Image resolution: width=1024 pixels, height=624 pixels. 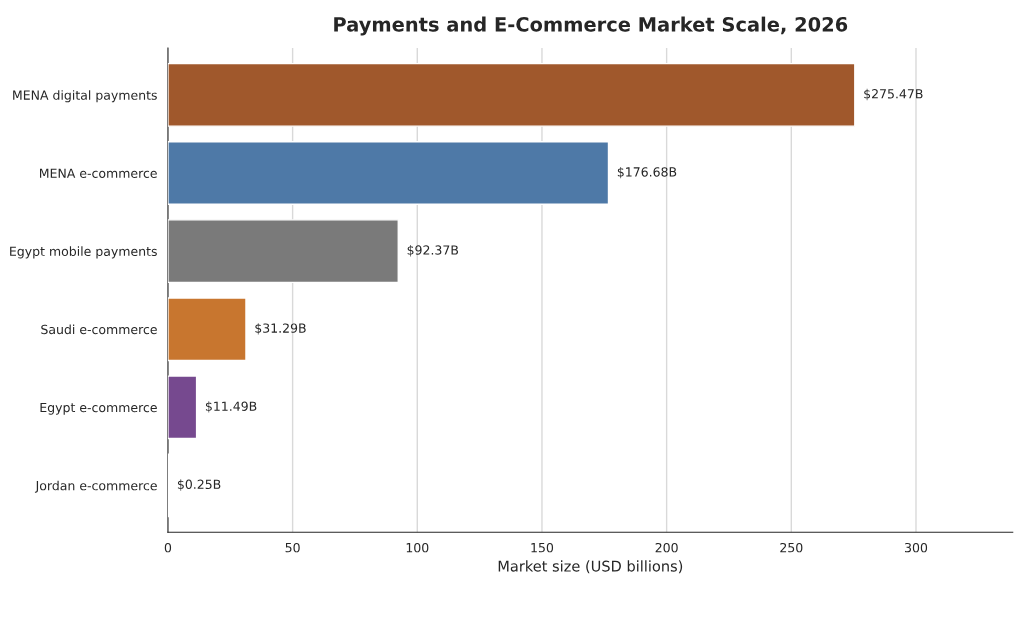 I want to click on x-tick-label: 50, so click(x=292, y=547).